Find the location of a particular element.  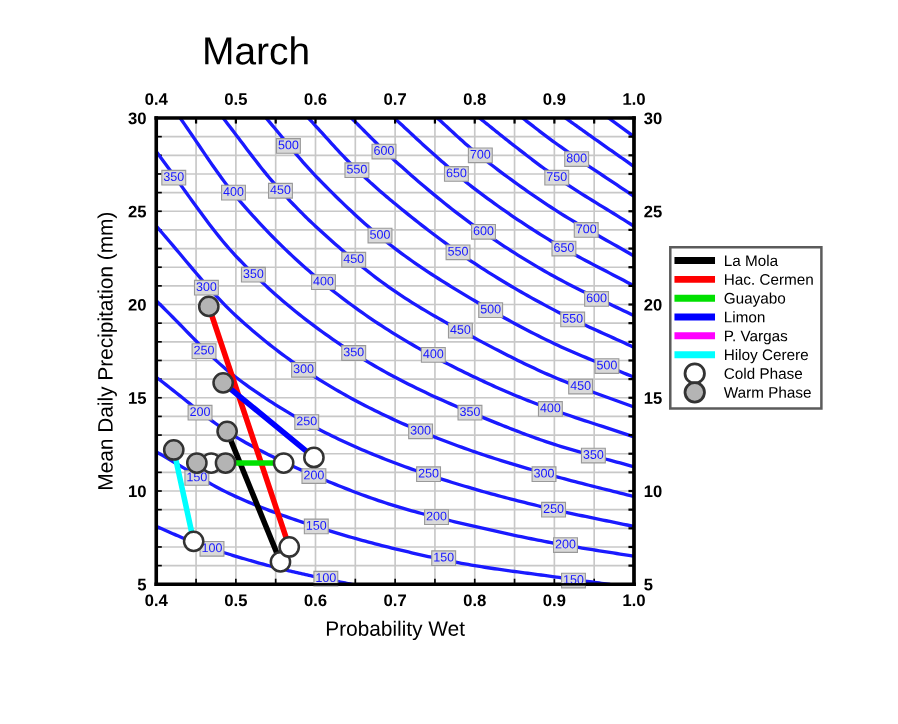

y2-tick-label: 25 is located at coordinates (653, 211).